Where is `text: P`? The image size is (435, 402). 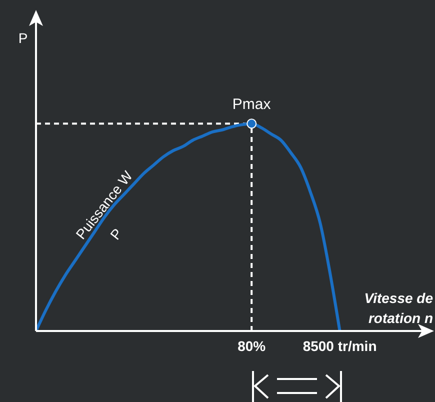
text: P is located at coordinates (23, 38).